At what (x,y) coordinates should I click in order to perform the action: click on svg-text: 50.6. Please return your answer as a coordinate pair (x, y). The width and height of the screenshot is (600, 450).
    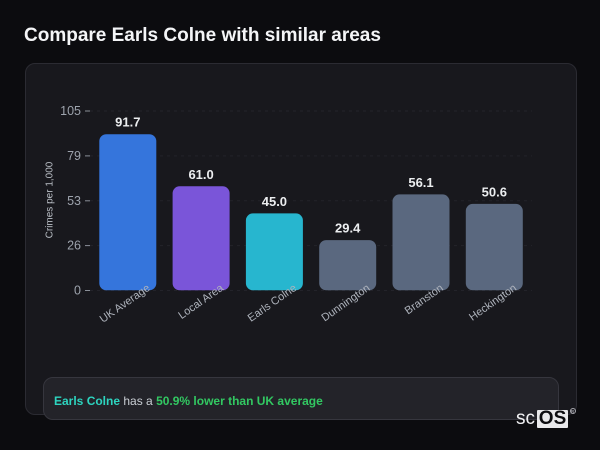
    Looking at the image, I should click on (494, 191).